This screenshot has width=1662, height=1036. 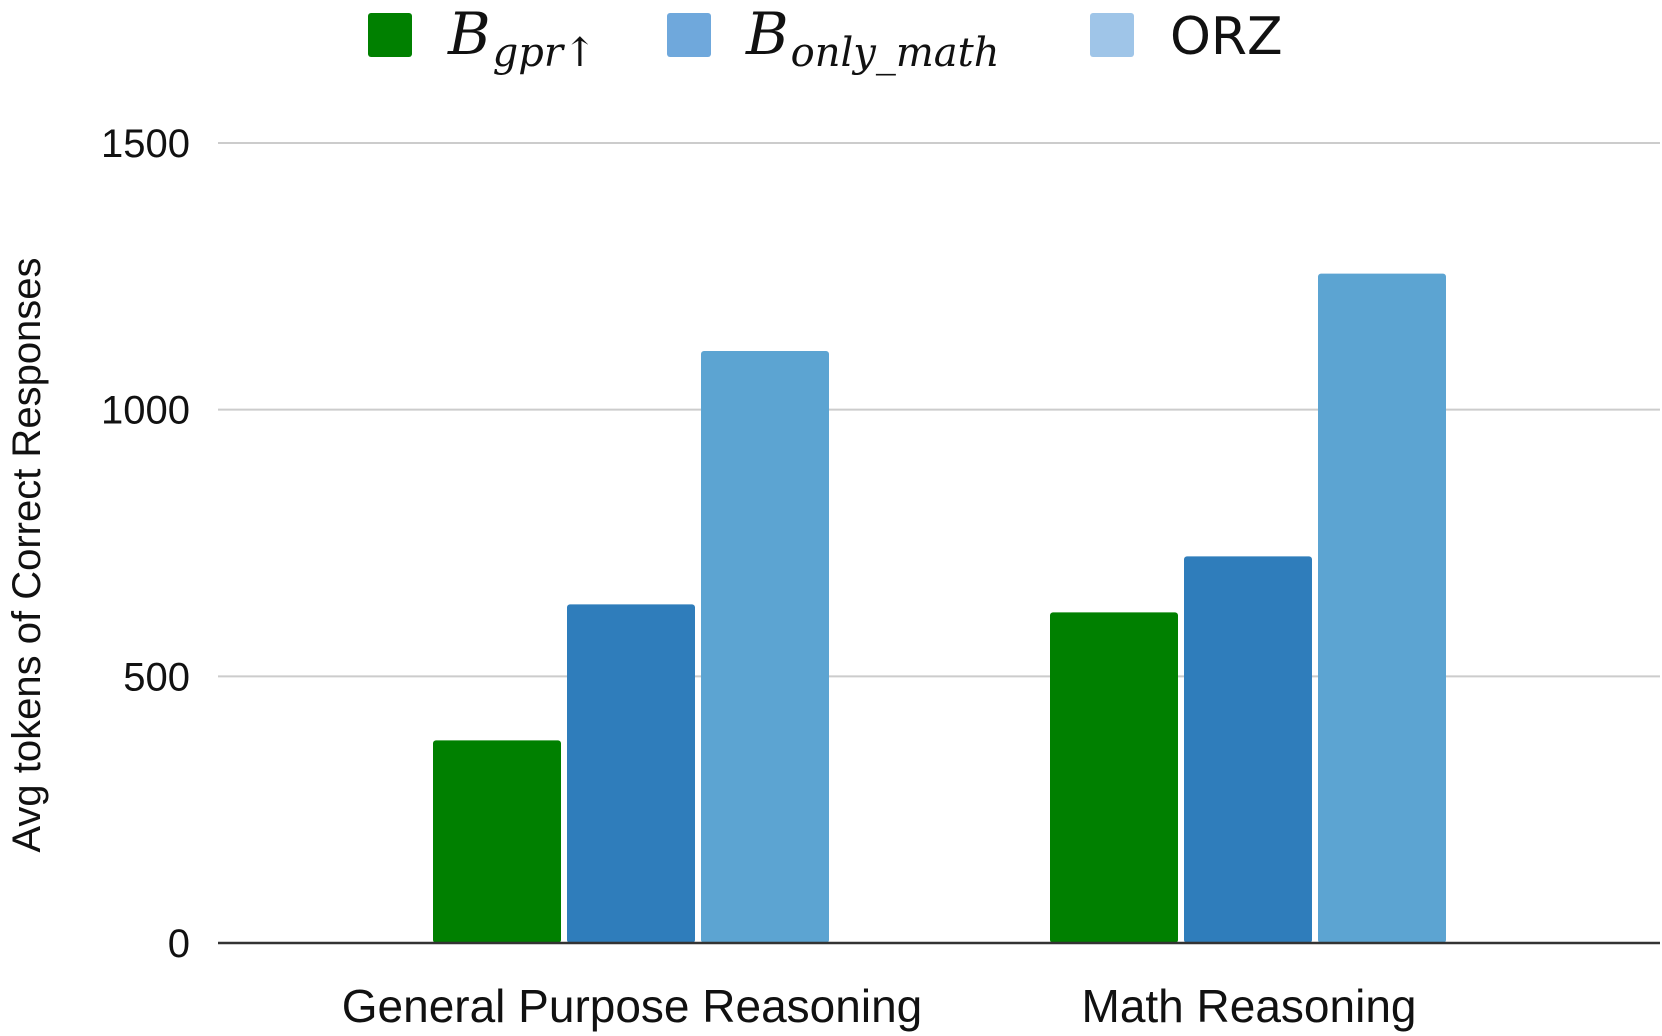 I want to click on x-axis-categories: General Purpose Reasoning Math Reasoning, so click(x=879, y=1006).